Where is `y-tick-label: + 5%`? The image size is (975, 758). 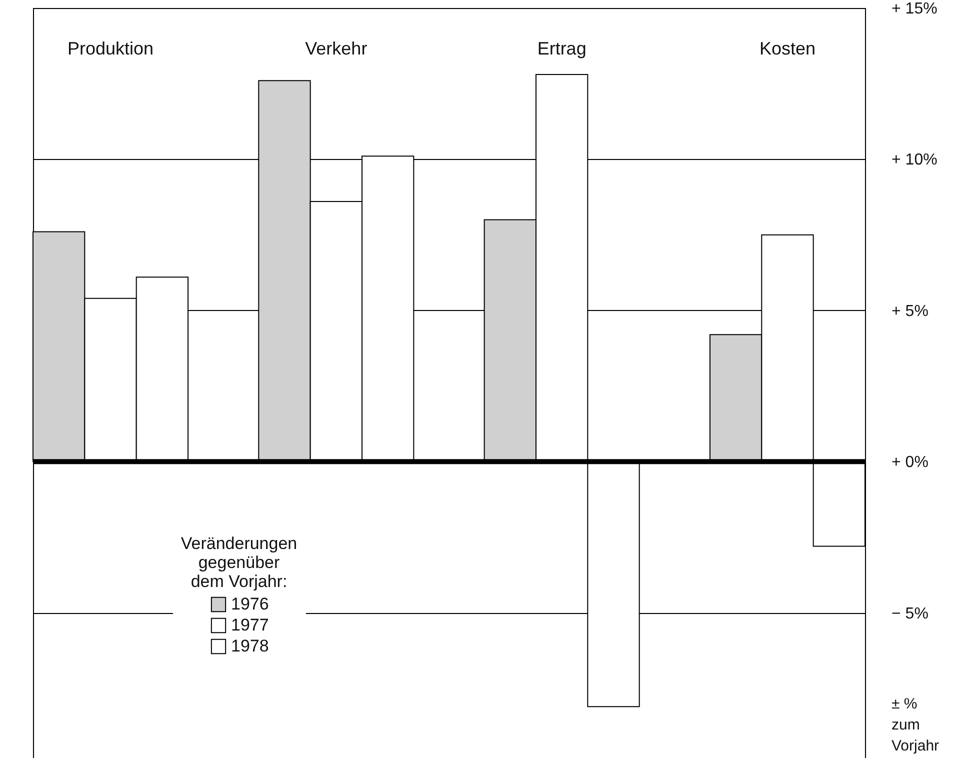
y-tick-label: + 5% is located at coordinates (910, 311).